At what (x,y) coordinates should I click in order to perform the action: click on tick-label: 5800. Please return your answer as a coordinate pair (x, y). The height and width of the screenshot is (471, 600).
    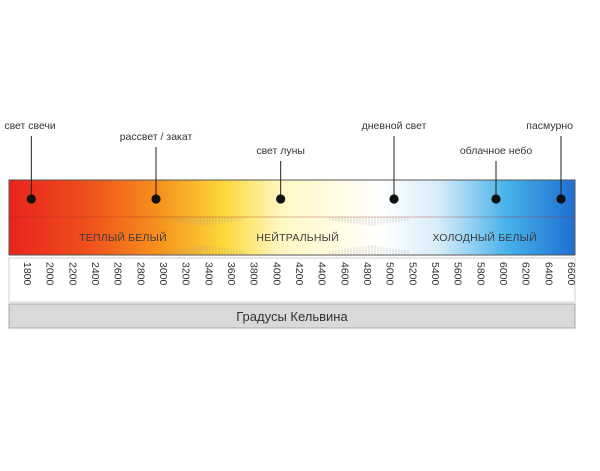
    Looking at the image, I should click on (480, 274).